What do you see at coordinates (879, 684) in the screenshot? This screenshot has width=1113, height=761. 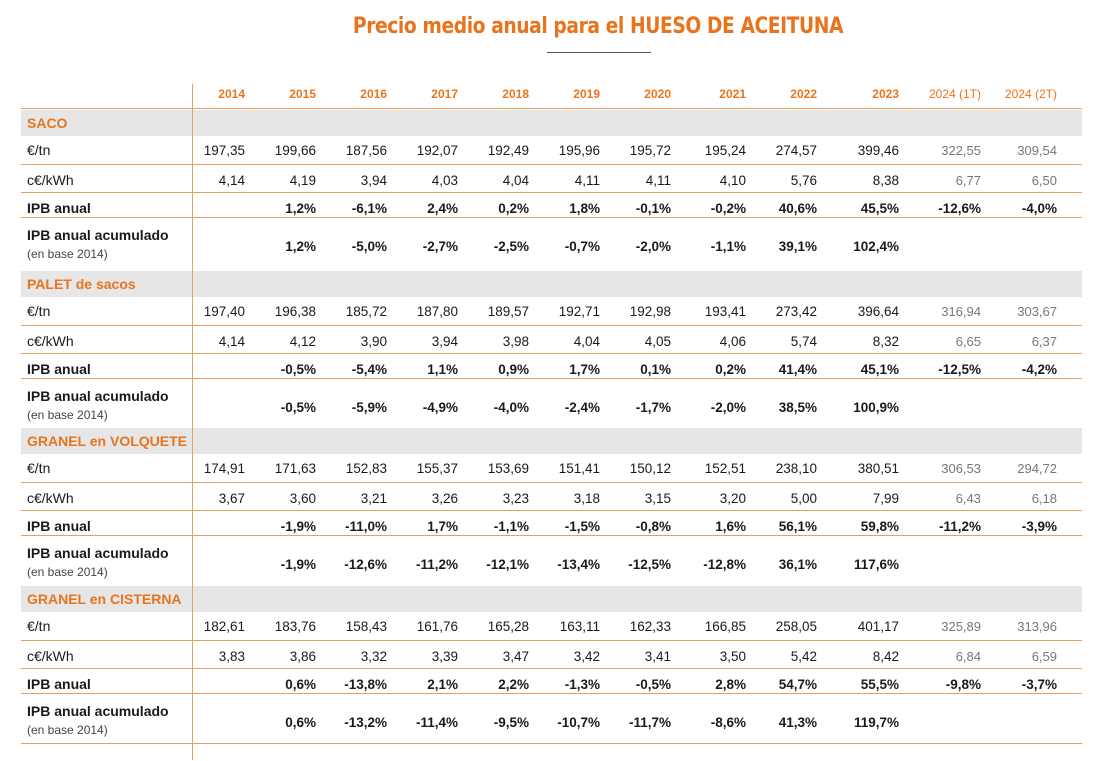 I see `table-cell: 55,5%` at bounding box center [879, 684].